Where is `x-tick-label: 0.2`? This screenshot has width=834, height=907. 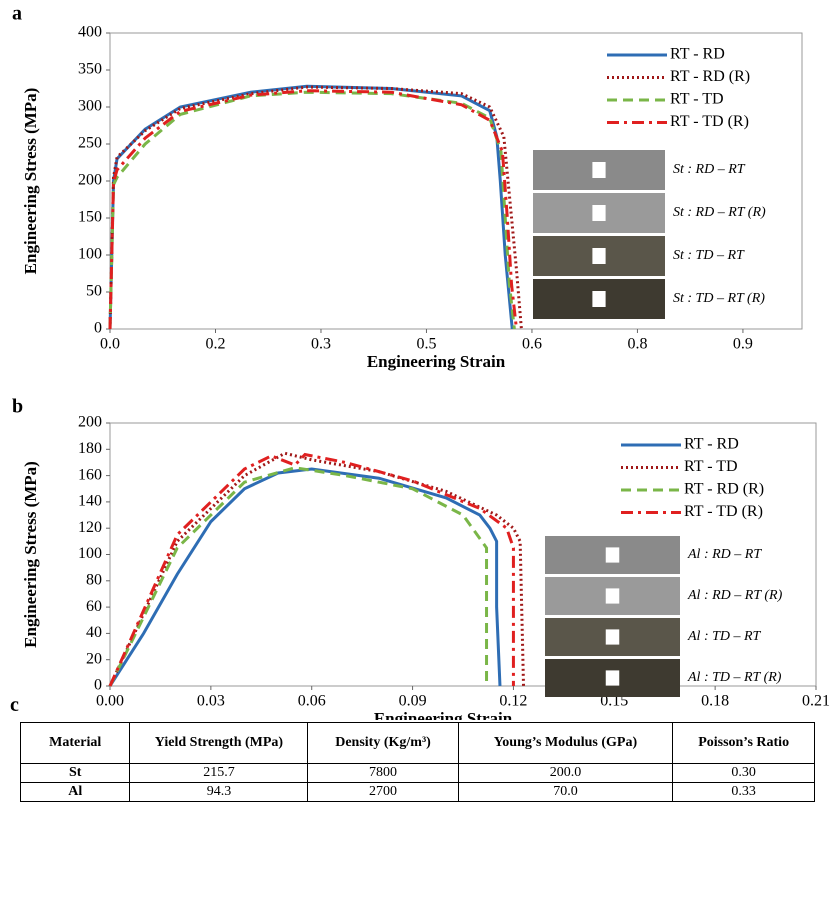
x-tick-label: 0.2 is located at coordinates (215, 344).